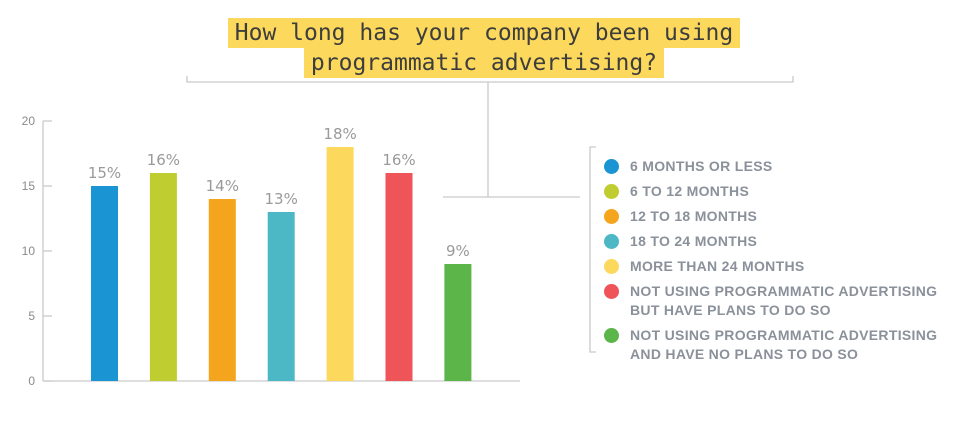  What do you see at coordinates (744, 354) in the screenshot?
I see `legend-label: AND HAVE NO PLANS TO DO SO` at bounding box center [744, 354].